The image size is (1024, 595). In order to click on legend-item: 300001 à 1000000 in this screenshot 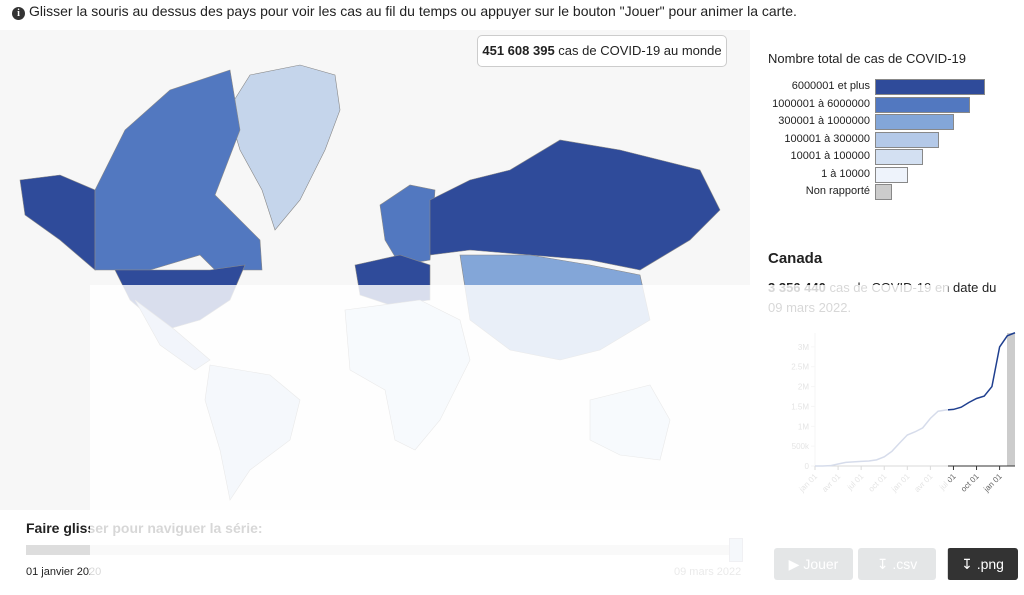, I will do `click(896, 122)`.